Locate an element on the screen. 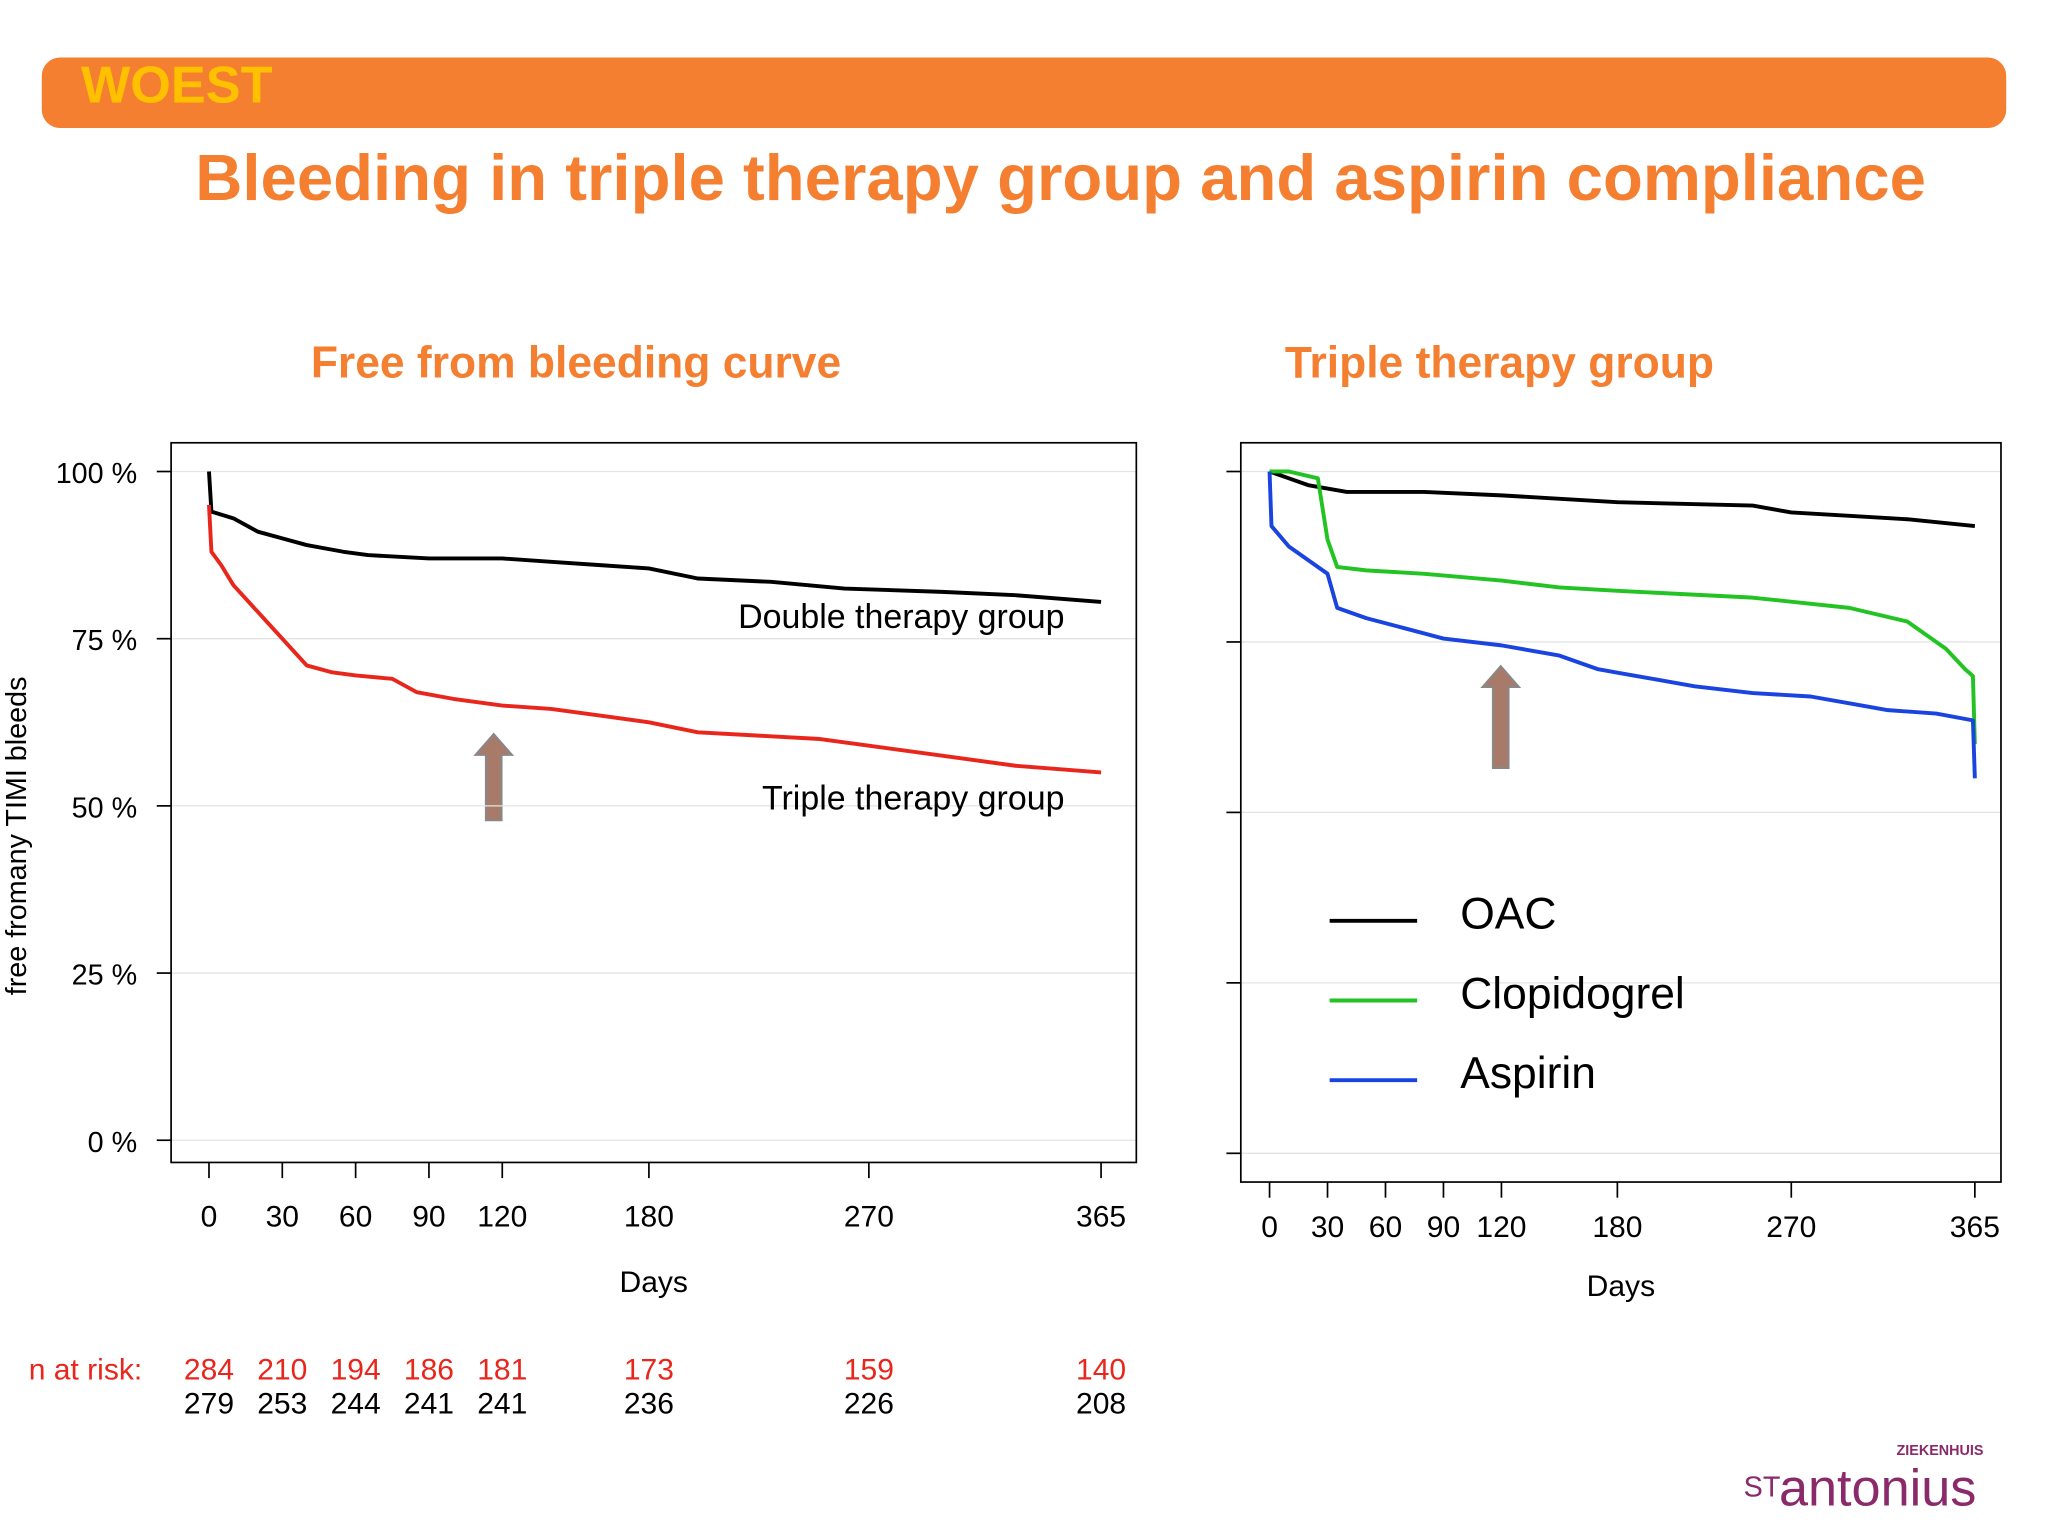 This screenshot has height=1536, width=2048. legend-label: Aspirin is located at coordinates (1528, 1073).